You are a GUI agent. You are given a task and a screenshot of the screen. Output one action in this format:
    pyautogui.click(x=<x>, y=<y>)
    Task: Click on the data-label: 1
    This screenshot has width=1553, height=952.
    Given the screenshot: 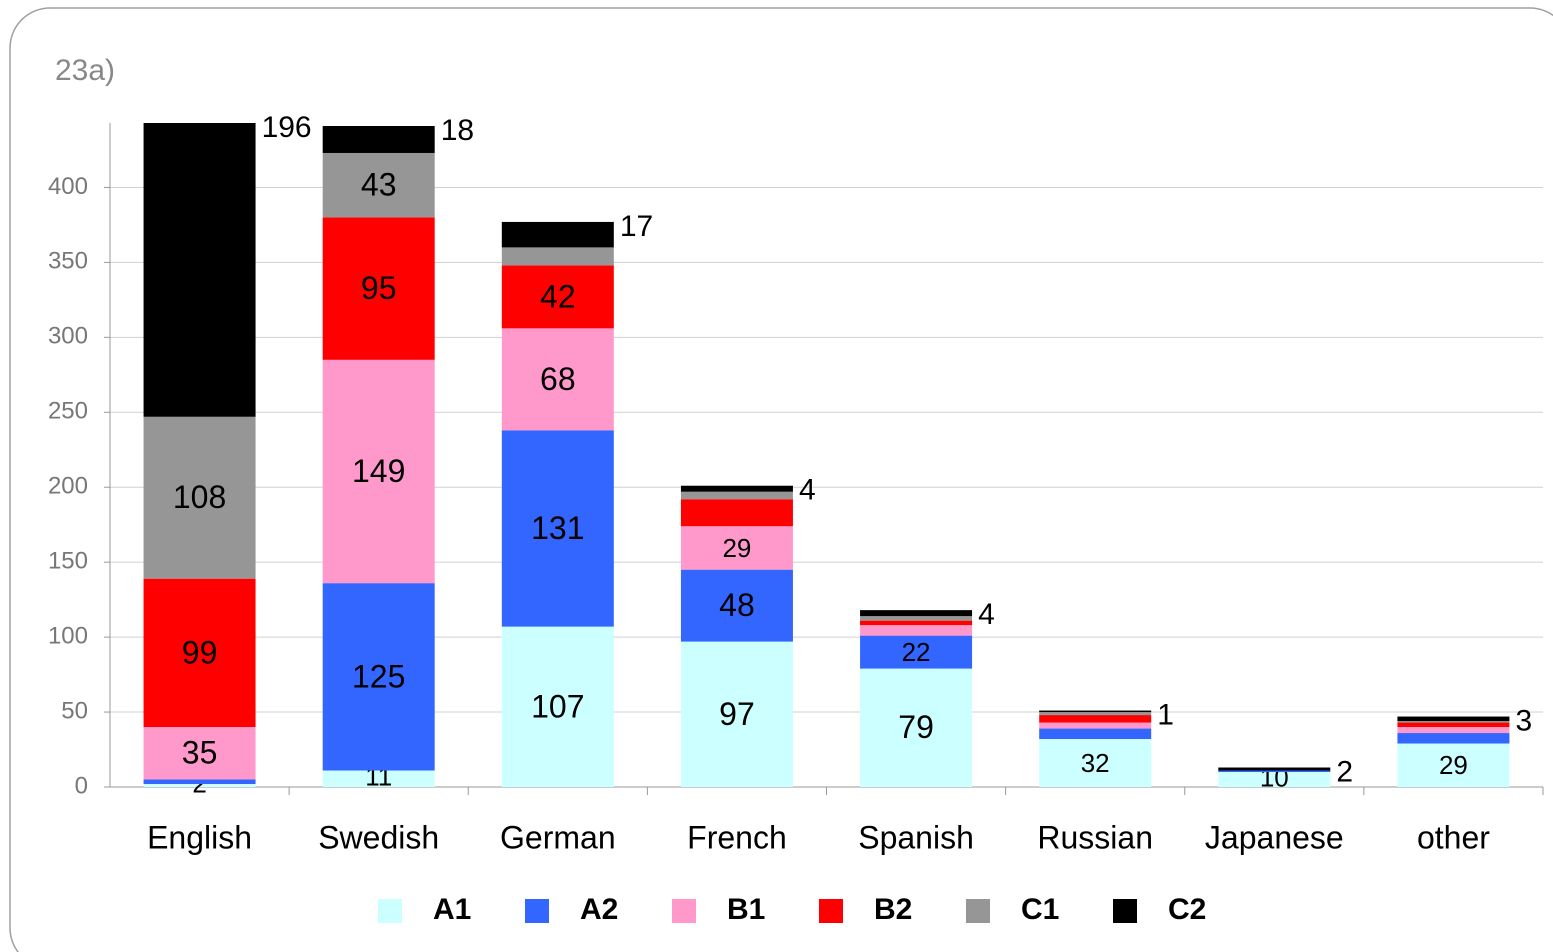 What is the action you would take?
    pyautogui.click(x=1165, y=714)
    